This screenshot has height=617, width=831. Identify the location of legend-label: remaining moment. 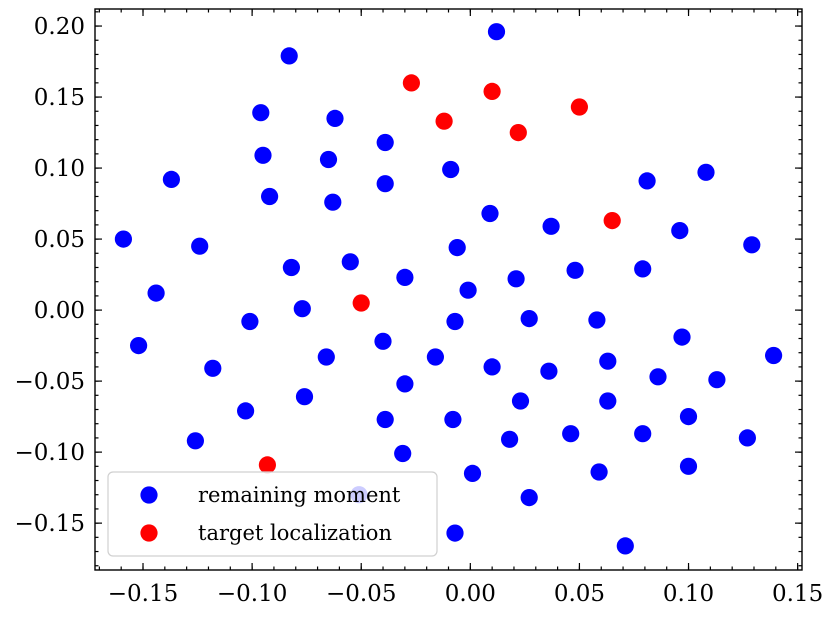
(299, 495).